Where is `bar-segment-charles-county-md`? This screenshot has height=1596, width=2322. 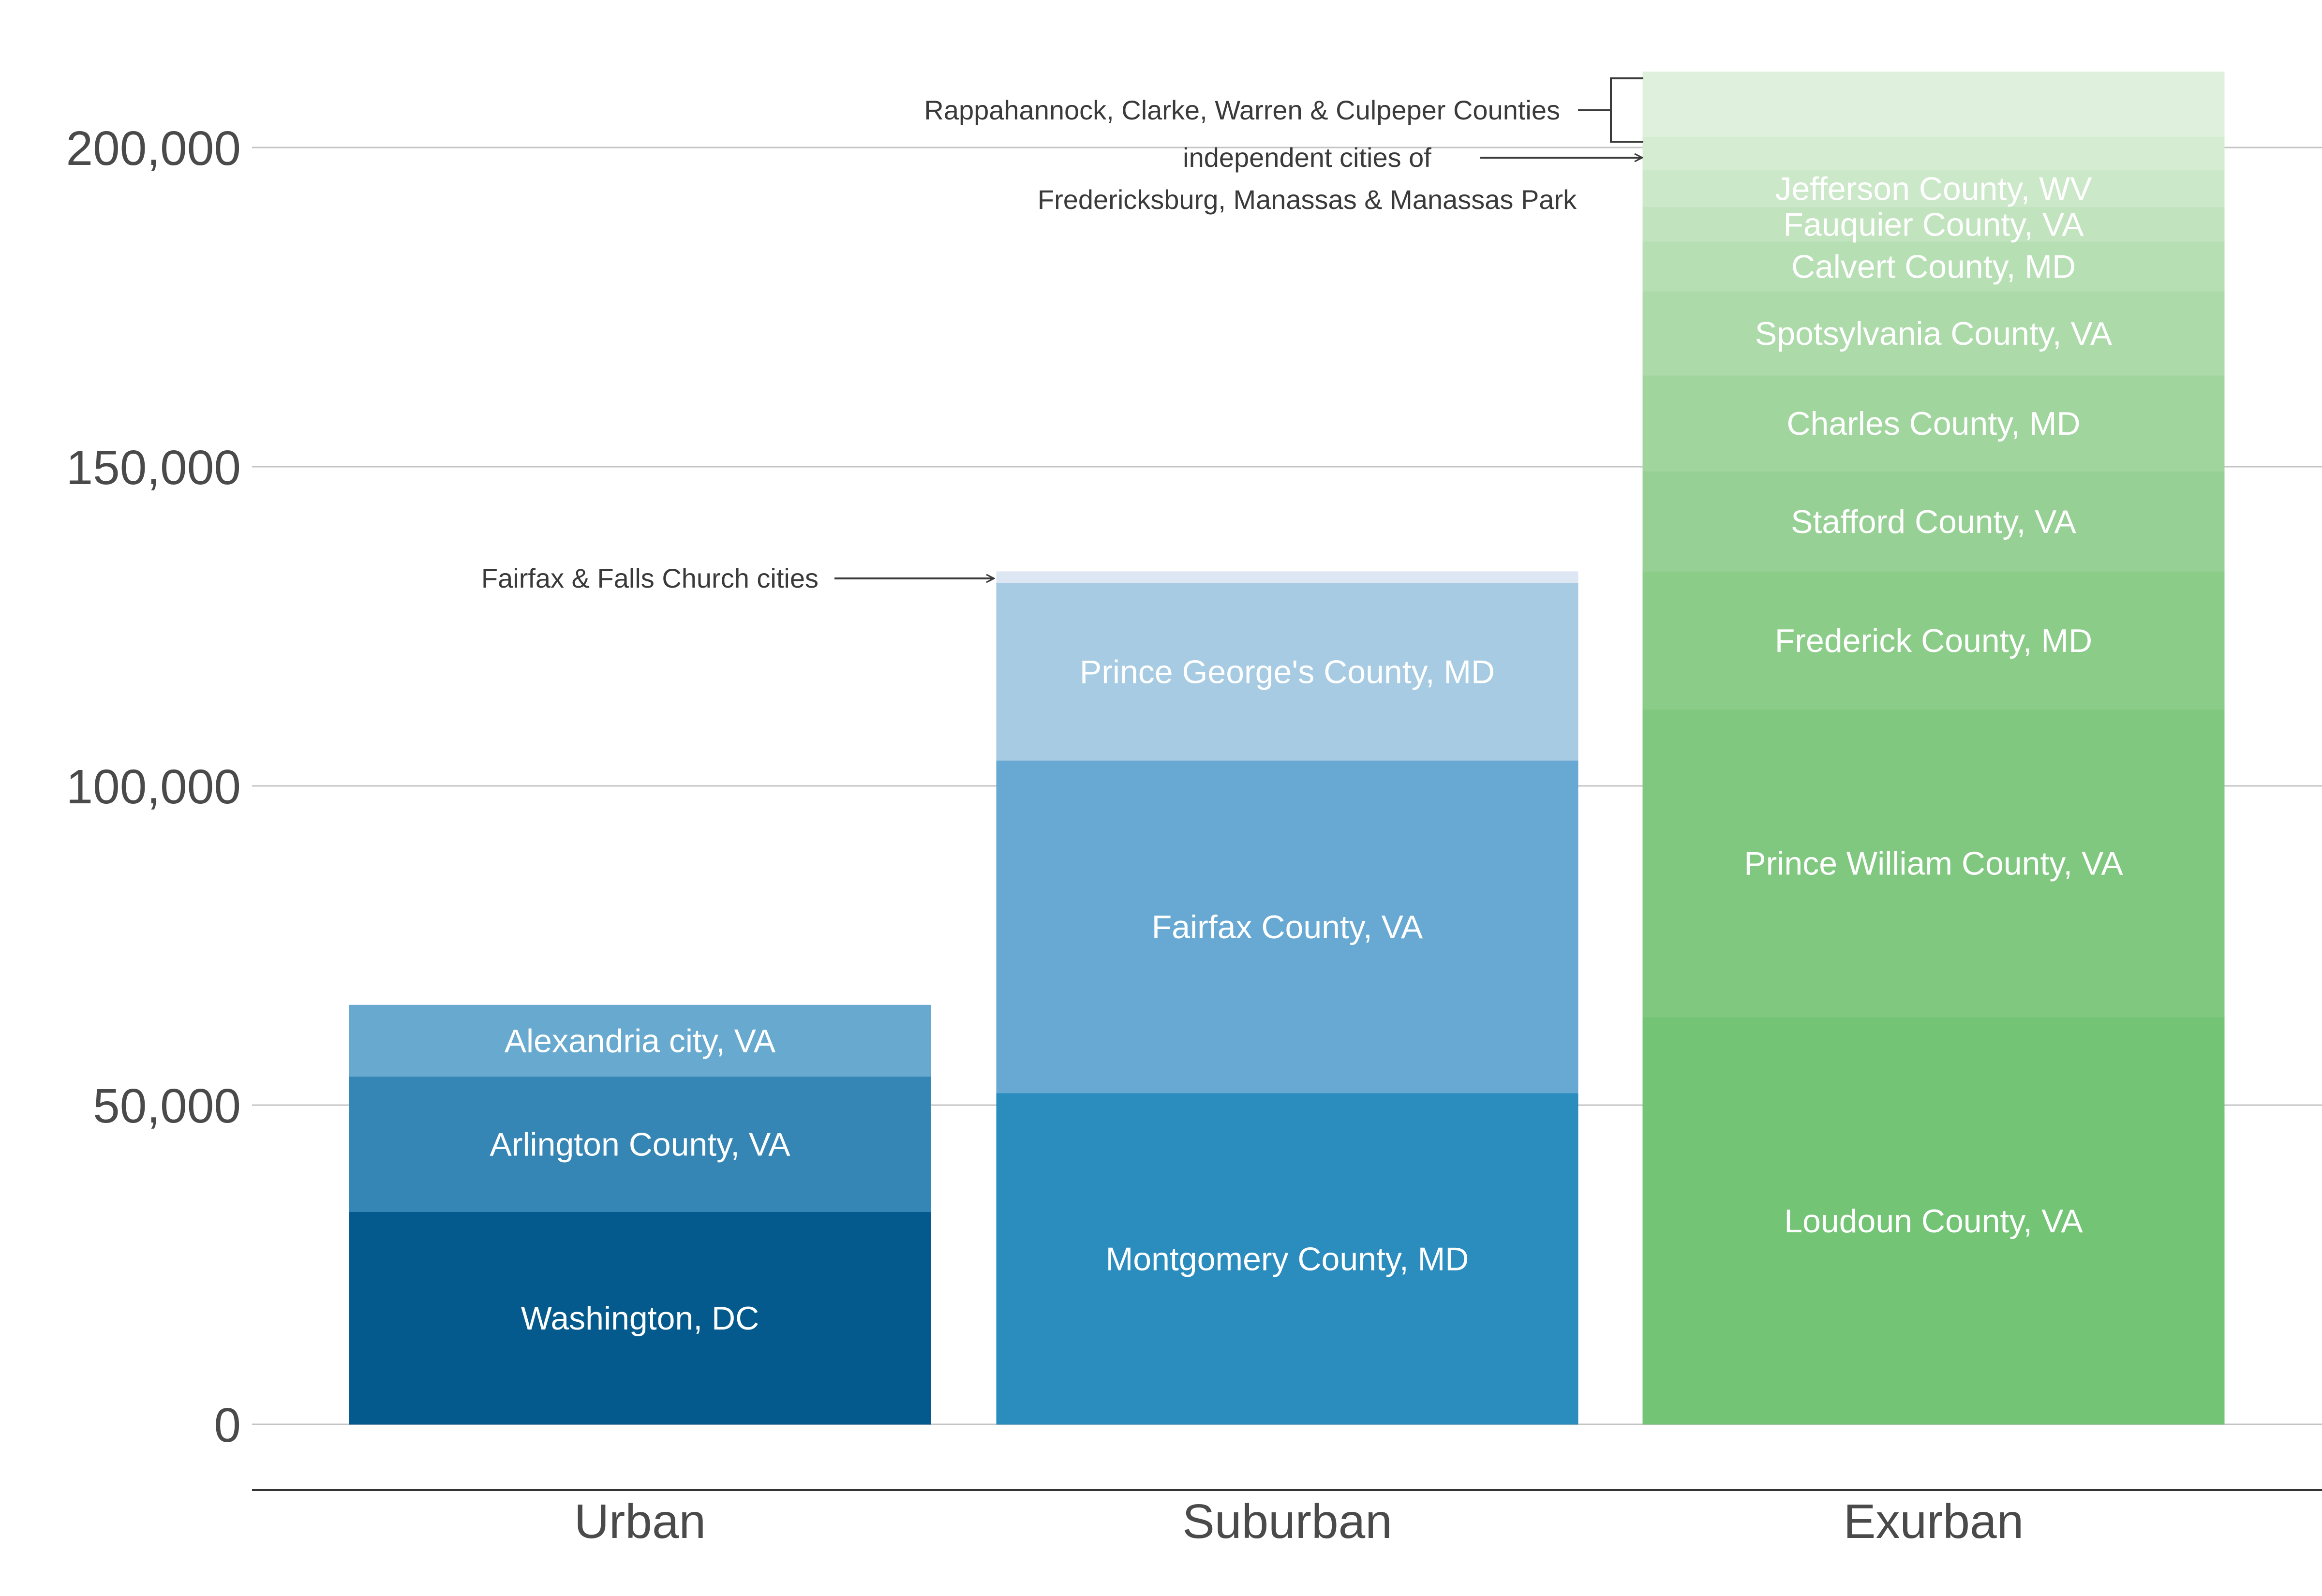 bar-segment-charles-county-md is located at coordinates (1933, 423).